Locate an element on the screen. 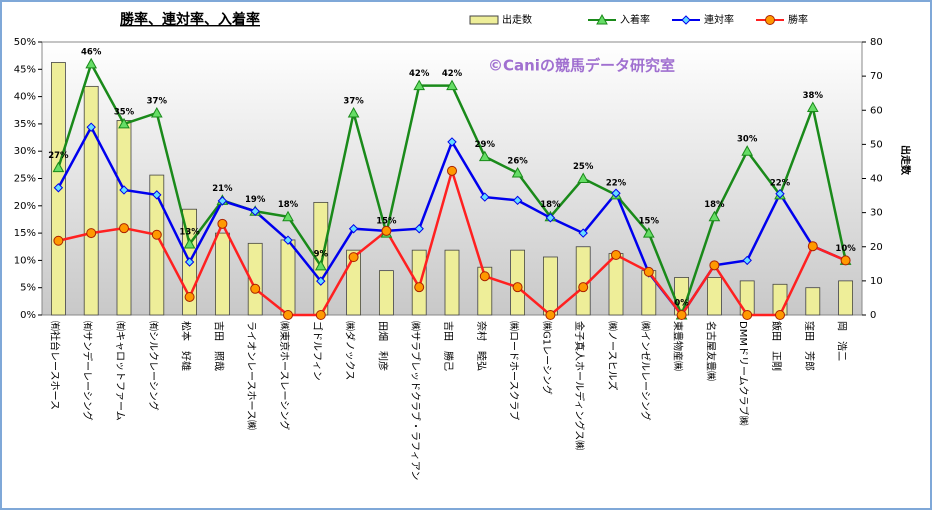 The width and height of the screenshot is (932, 510). x-tick-label: ㈱インゼルレーシング is located at coordinates (645, 371).